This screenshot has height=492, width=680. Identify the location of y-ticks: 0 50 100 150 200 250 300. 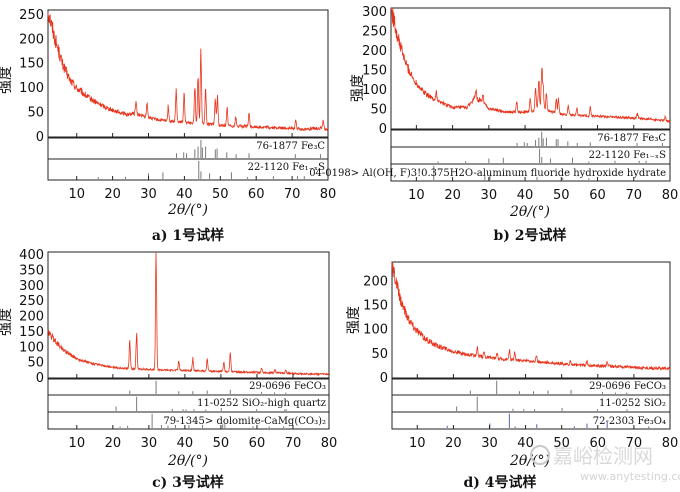
(378, 71).